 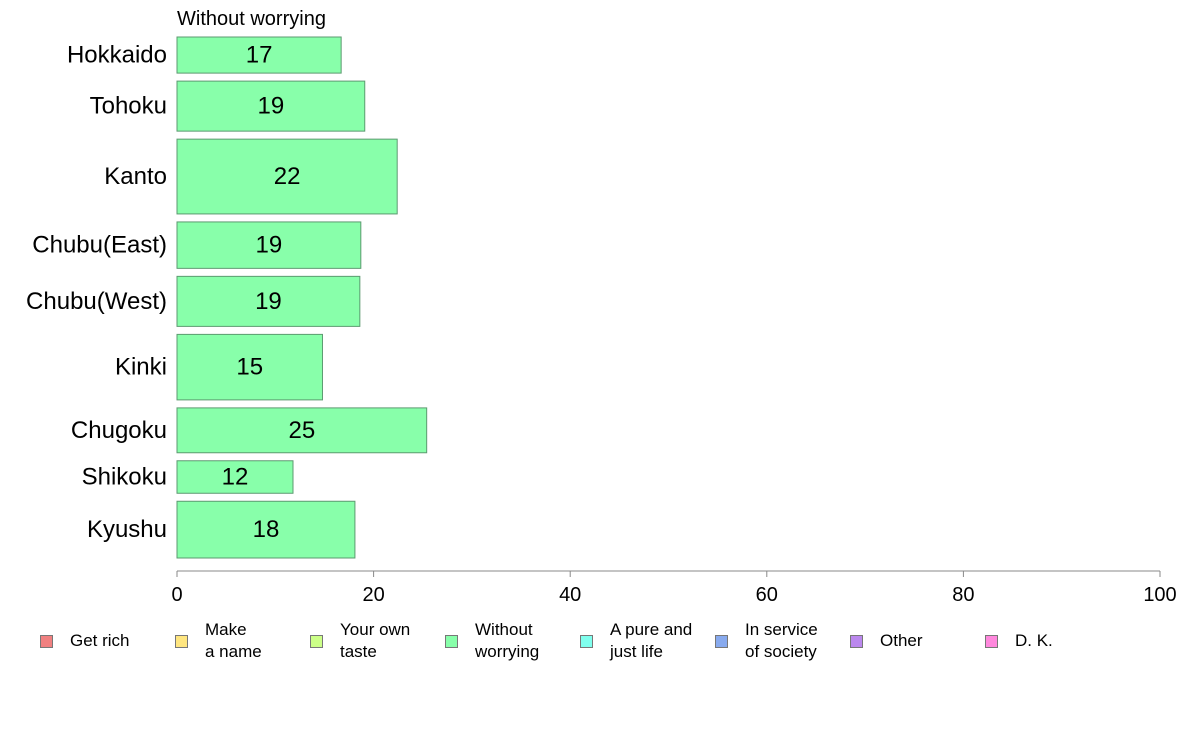 What do you see at coordinates (674, 588) in the screenshot?
I see `x-axis: 0 20 40 60 80 100` at bounding box center [674, 588].